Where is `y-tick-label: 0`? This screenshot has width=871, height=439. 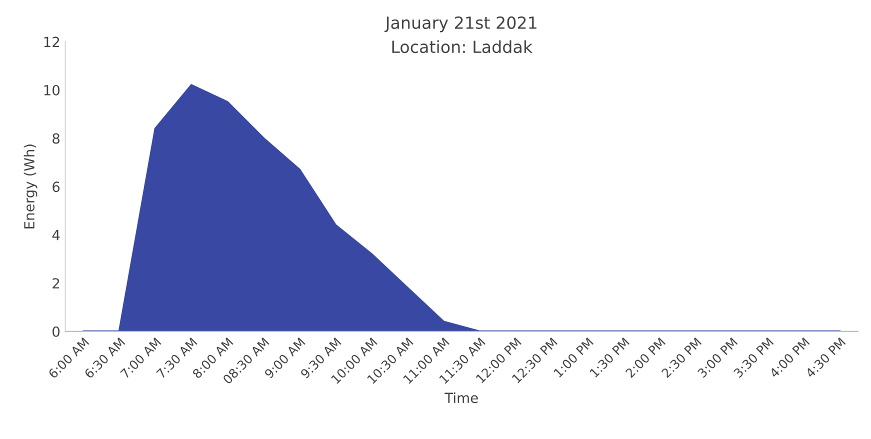
y-tick-label: 0 is located at coordinates (56, 331).